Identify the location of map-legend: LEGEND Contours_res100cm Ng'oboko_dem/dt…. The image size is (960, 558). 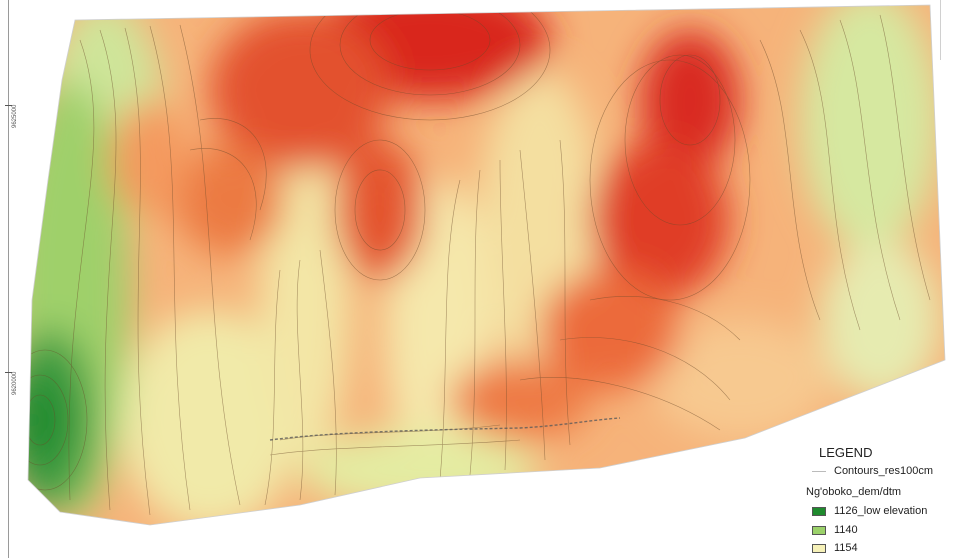
(879, 499).